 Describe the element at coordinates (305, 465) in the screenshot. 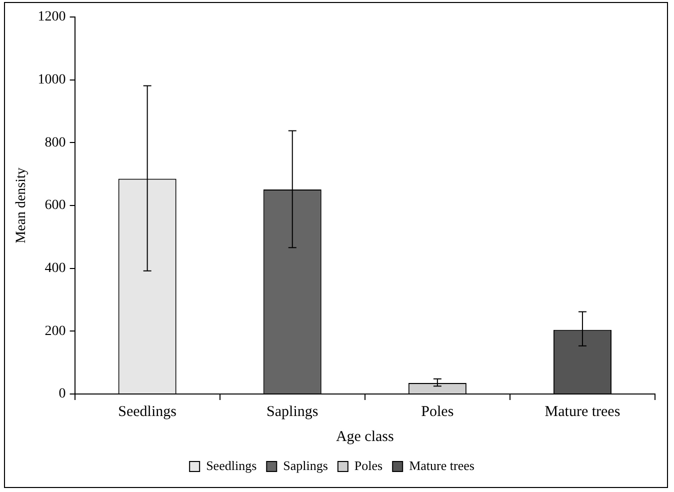

I see `legend-label: Saplings` at that location.